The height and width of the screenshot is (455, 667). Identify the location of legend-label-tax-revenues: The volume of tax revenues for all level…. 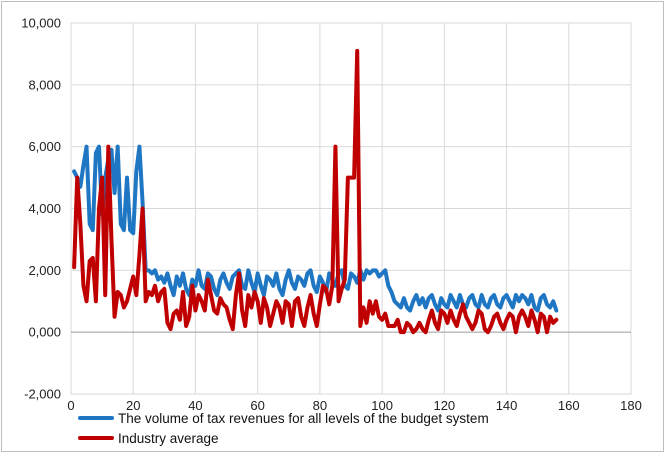
(303, 418).